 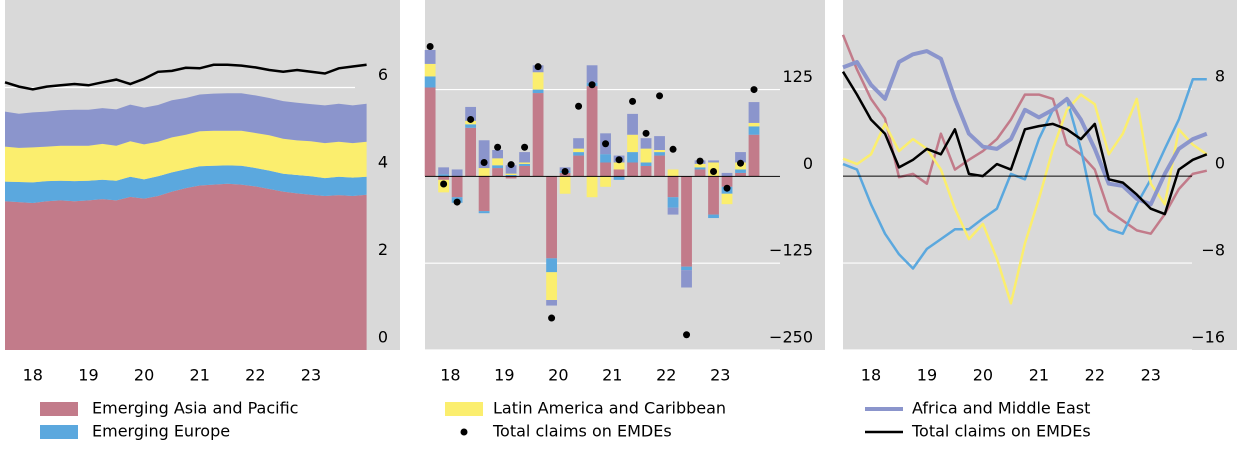 What do you see at coordinates (927, 375) in the screenshot?
I see `x-tick-label: 19` at bounding box center [927, 375].